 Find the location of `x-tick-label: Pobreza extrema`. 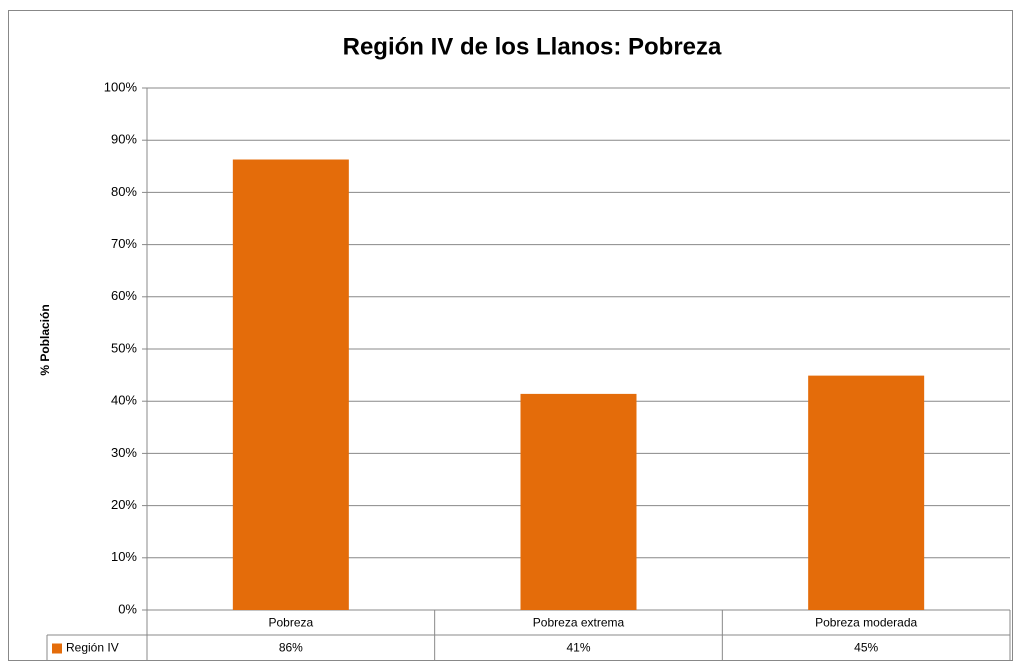

x-tick-label: Pobreza extrema is located at coordinates (579, 623).